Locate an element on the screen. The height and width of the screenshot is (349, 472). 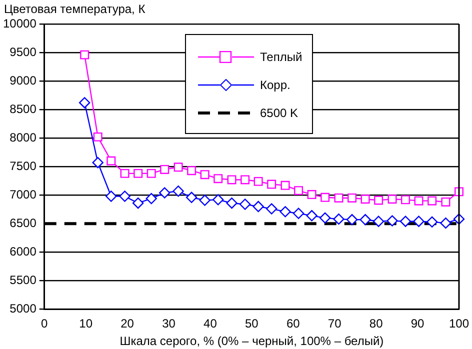
x-tick-label: 60 is located at coordinates (293, 323).